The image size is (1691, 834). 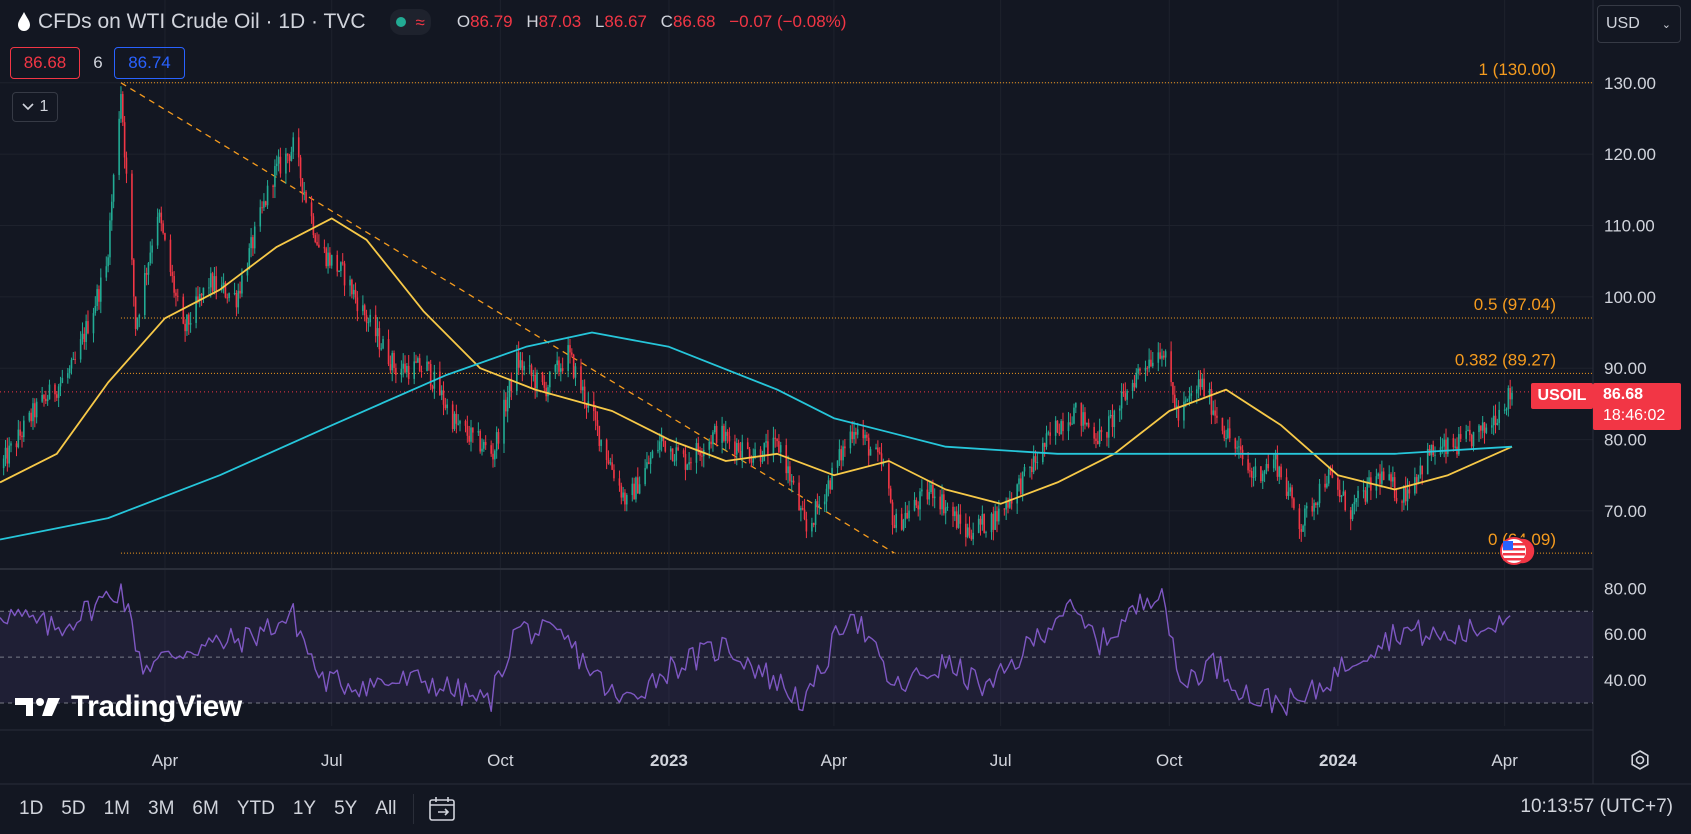 I want to click on calendar-range-icon, so click(x=443, y=809).